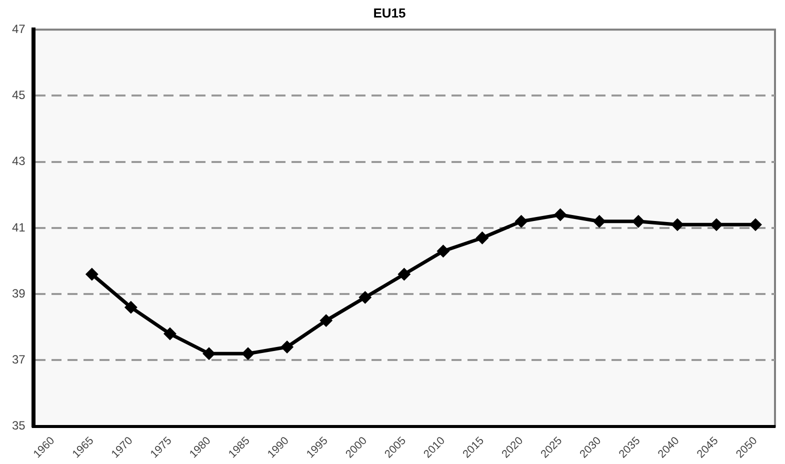 The image size is (785, 464). Describe the element at coordinates (19, 161) in the screenshot. I see `y-tick-label: 43` at that location.